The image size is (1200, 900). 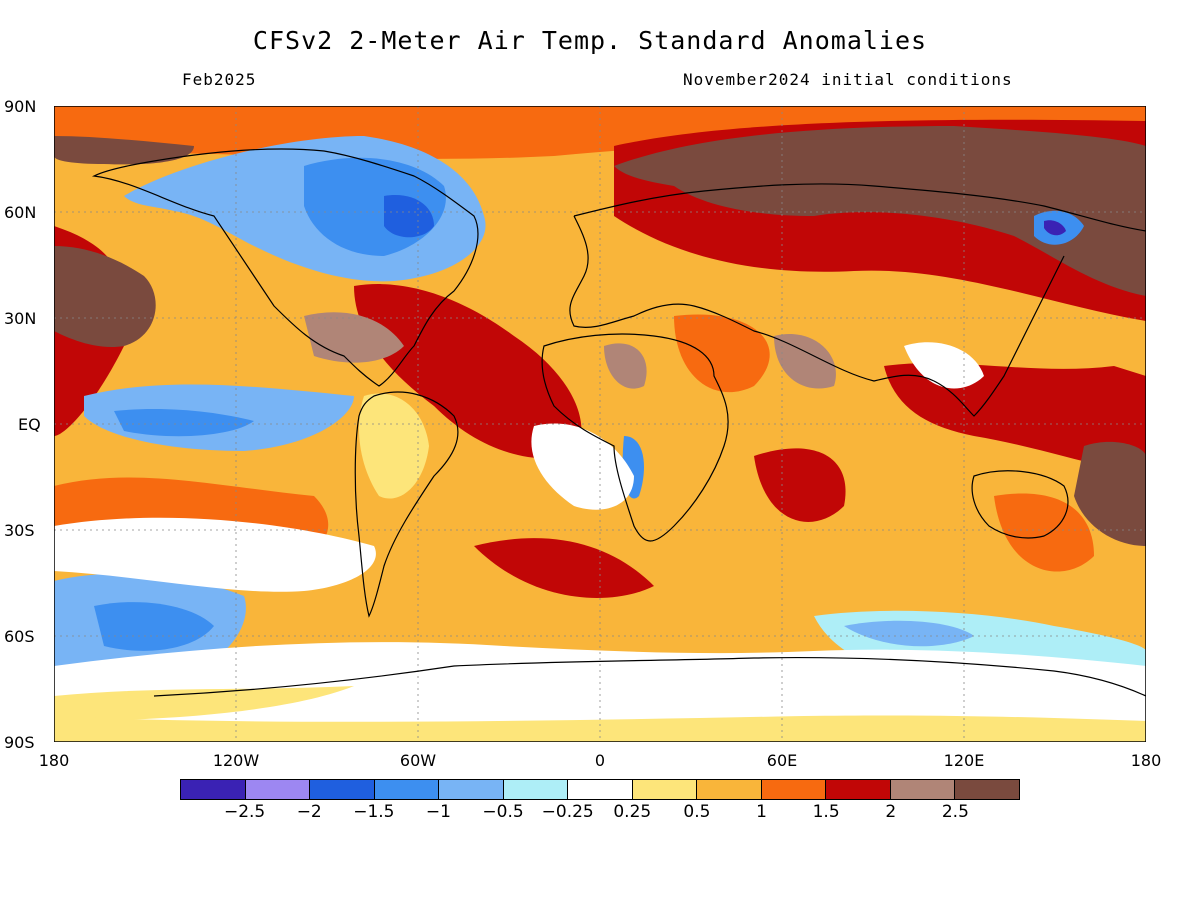 I want to click on lon-label-180w: 180, so click(x=54, y=760).